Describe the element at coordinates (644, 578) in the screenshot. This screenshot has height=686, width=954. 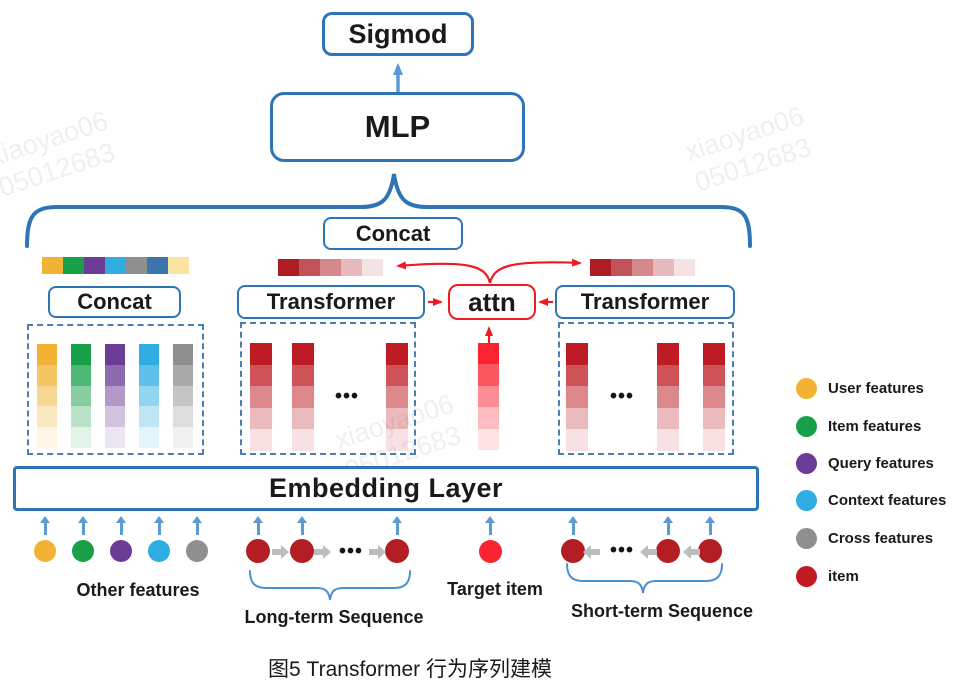
I see `short-term-underbrace` at that location.